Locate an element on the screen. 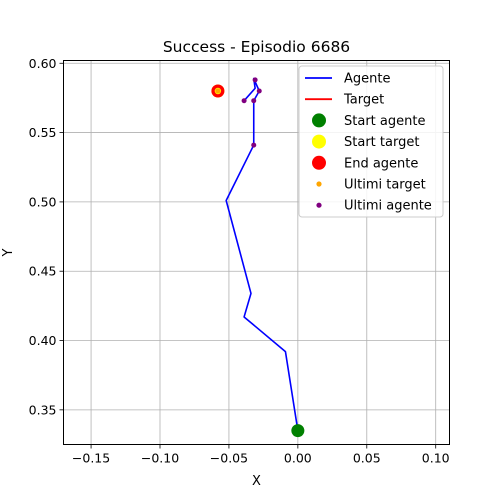 Image resolution: width=500 pixels, height=500 pixels. legend-swatch-ultimi-agente is located at coordinates (319, 205).